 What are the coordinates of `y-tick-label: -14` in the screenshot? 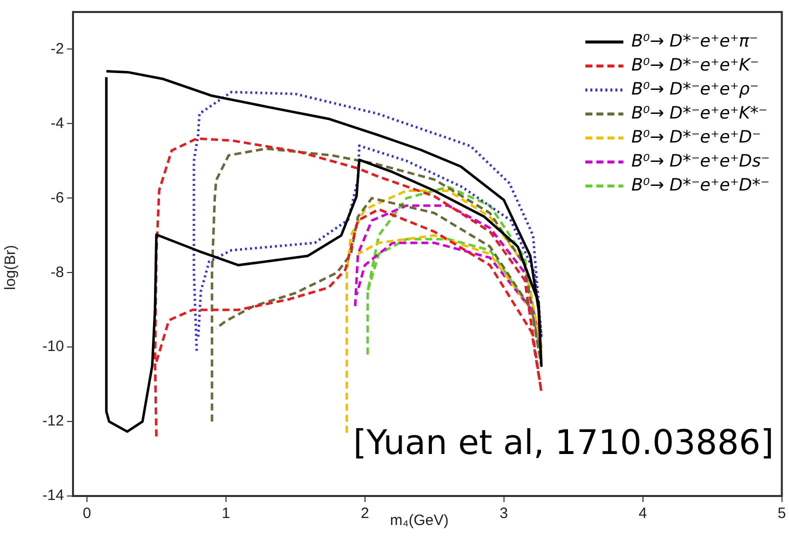 It's located at (53, 495).